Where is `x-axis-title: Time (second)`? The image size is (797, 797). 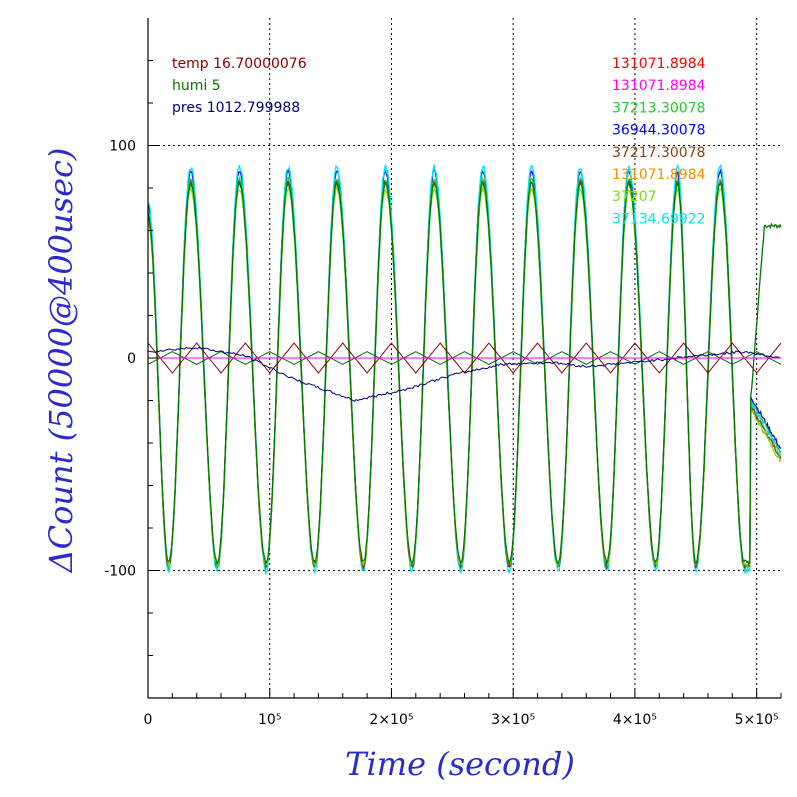
x-axis-title: Time (second) is located at coordinates (460, 764).